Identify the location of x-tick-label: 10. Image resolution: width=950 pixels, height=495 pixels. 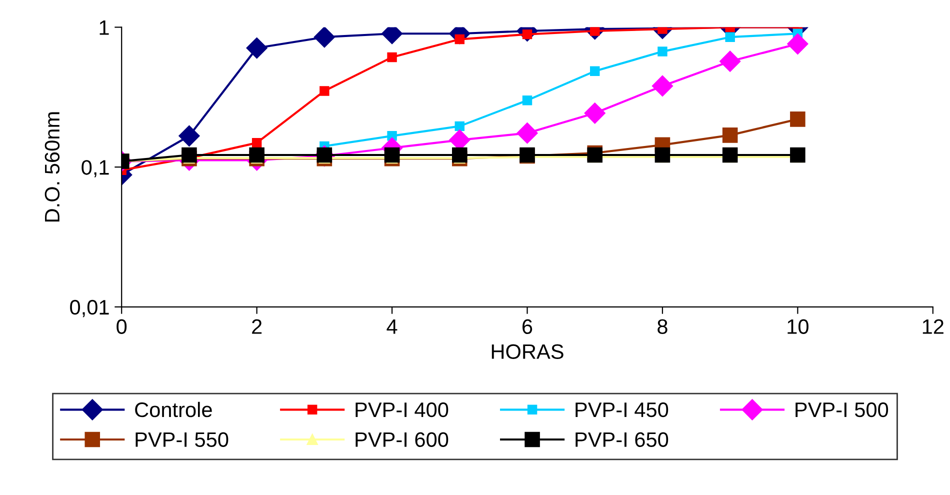
(798, 326).